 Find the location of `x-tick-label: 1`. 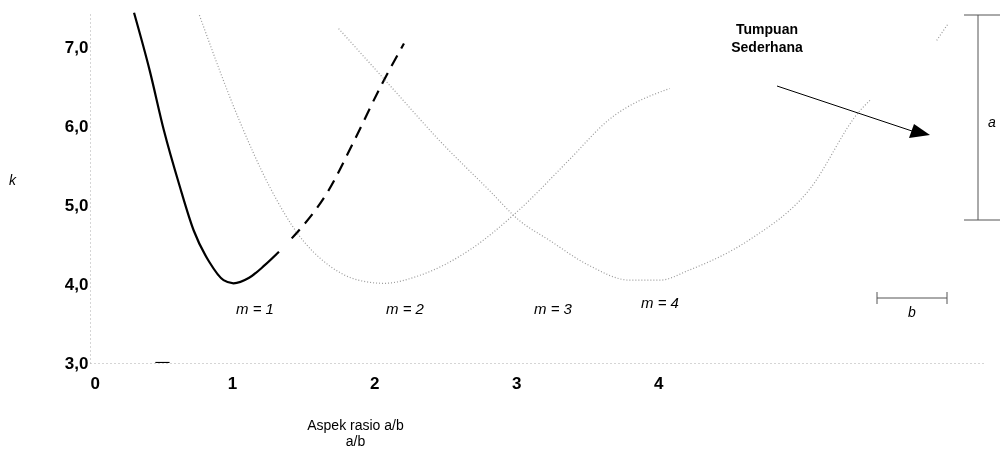

x-tick-label: 1 is located at coordinates (232, 383).